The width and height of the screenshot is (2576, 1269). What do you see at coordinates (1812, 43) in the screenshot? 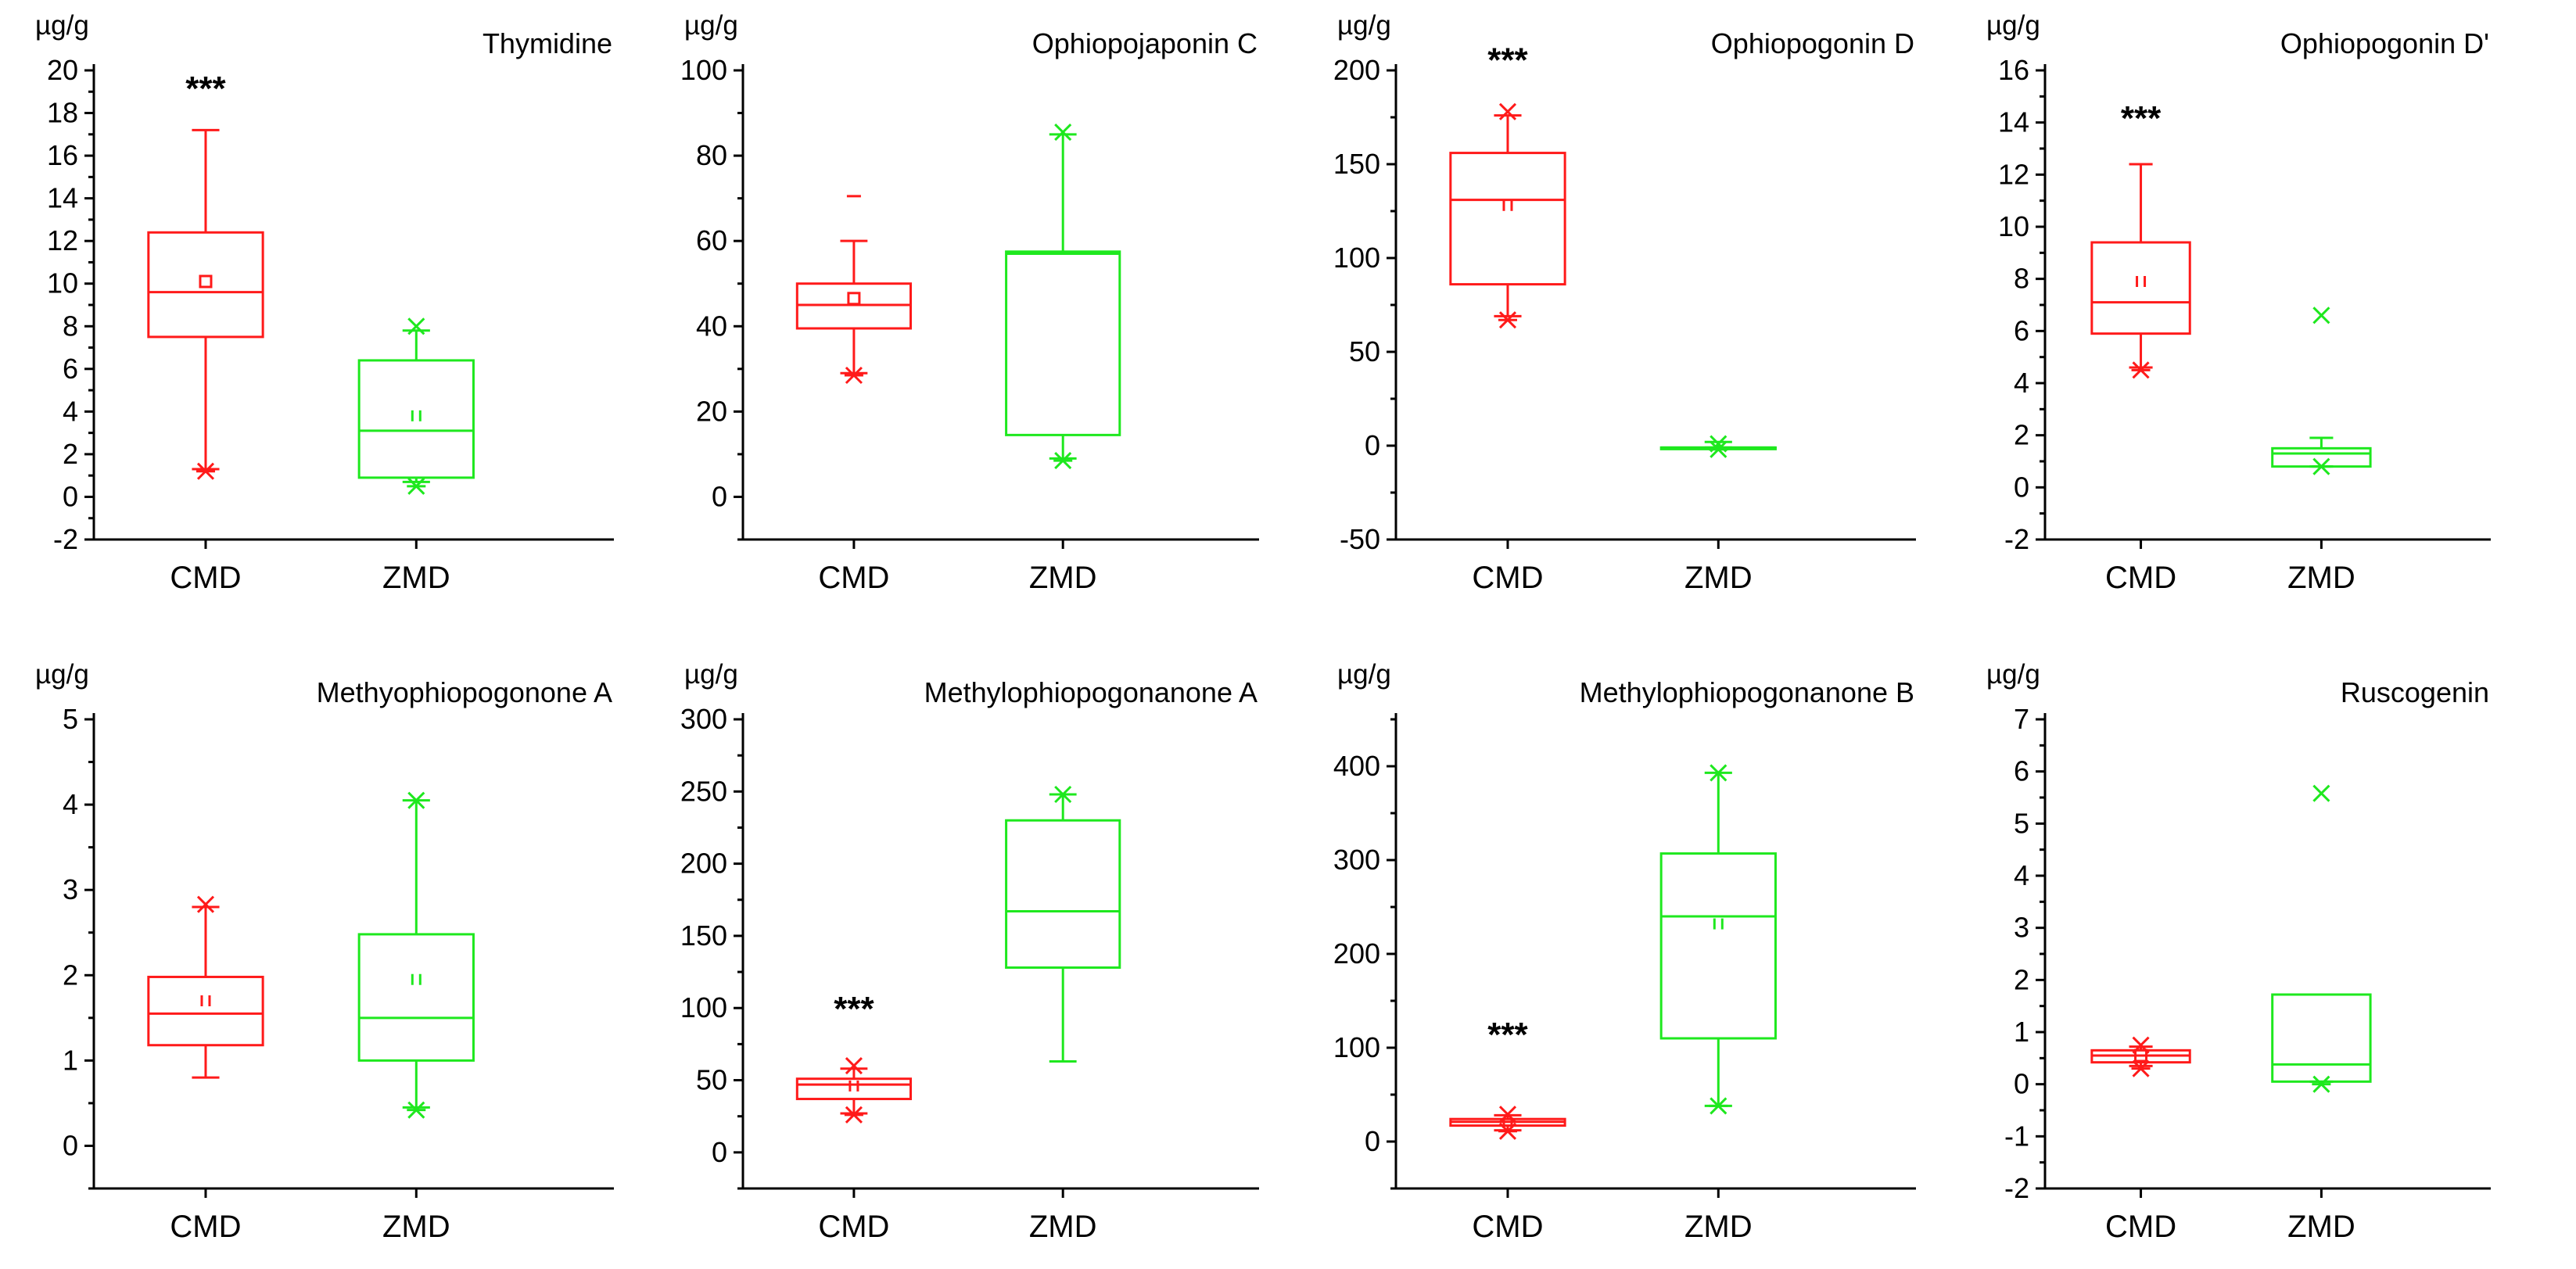
I see `chart-title: Ophiopogonin D` at bounding box center [1812, 43].